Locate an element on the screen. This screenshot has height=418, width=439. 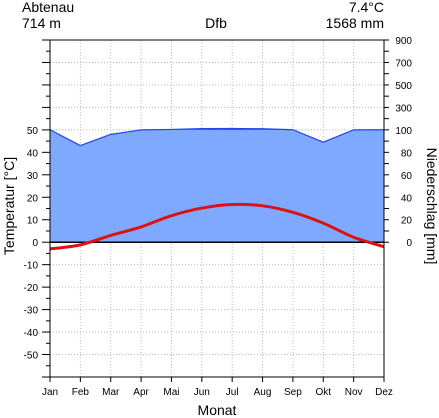
x-tick-label: Feb is located at coordinates (81, 392).